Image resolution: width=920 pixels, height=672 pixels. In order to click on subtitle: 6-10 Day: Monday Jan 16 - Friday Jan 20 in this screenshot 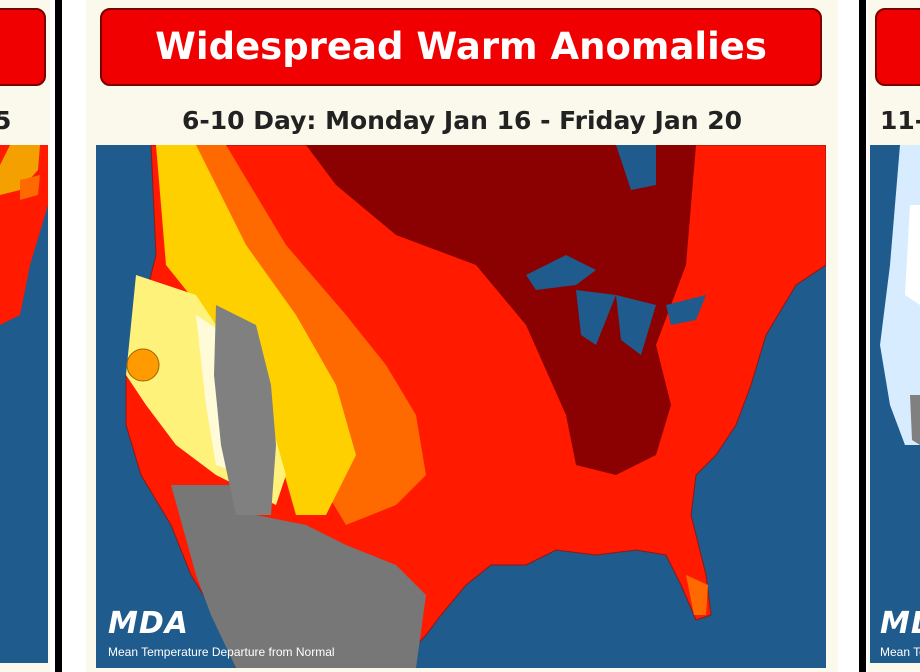, I will do `click(462, 120)`.